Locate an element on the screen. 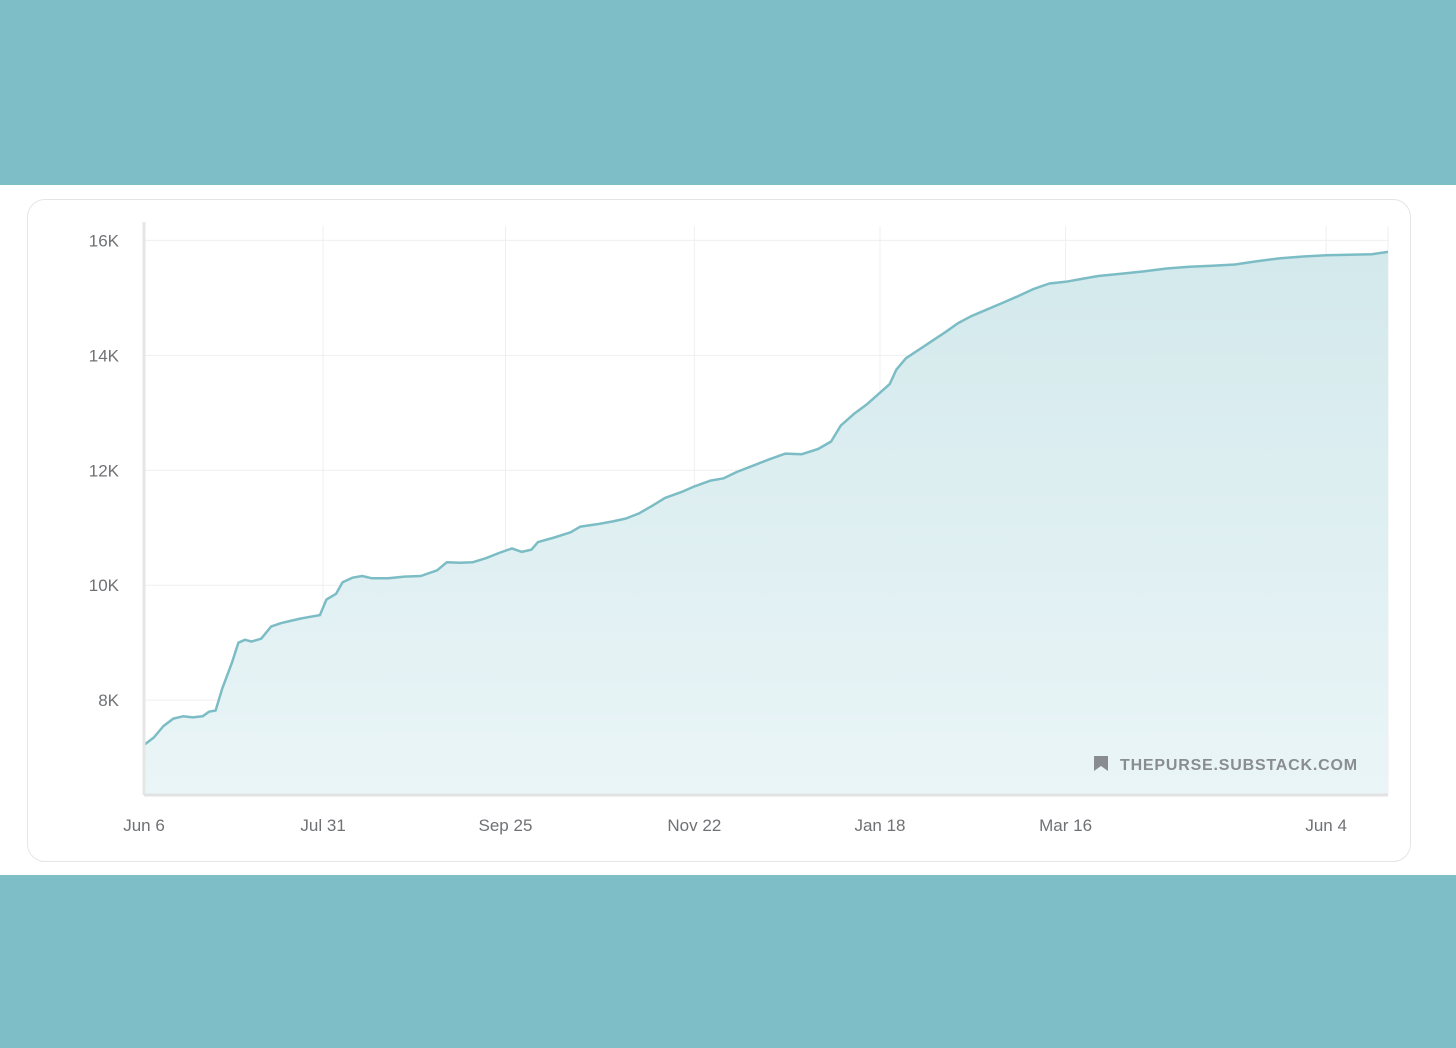 This screenshot has height=1048, width=1456. y-tick-label-14K: 14K is located at coordinates (104, 355).